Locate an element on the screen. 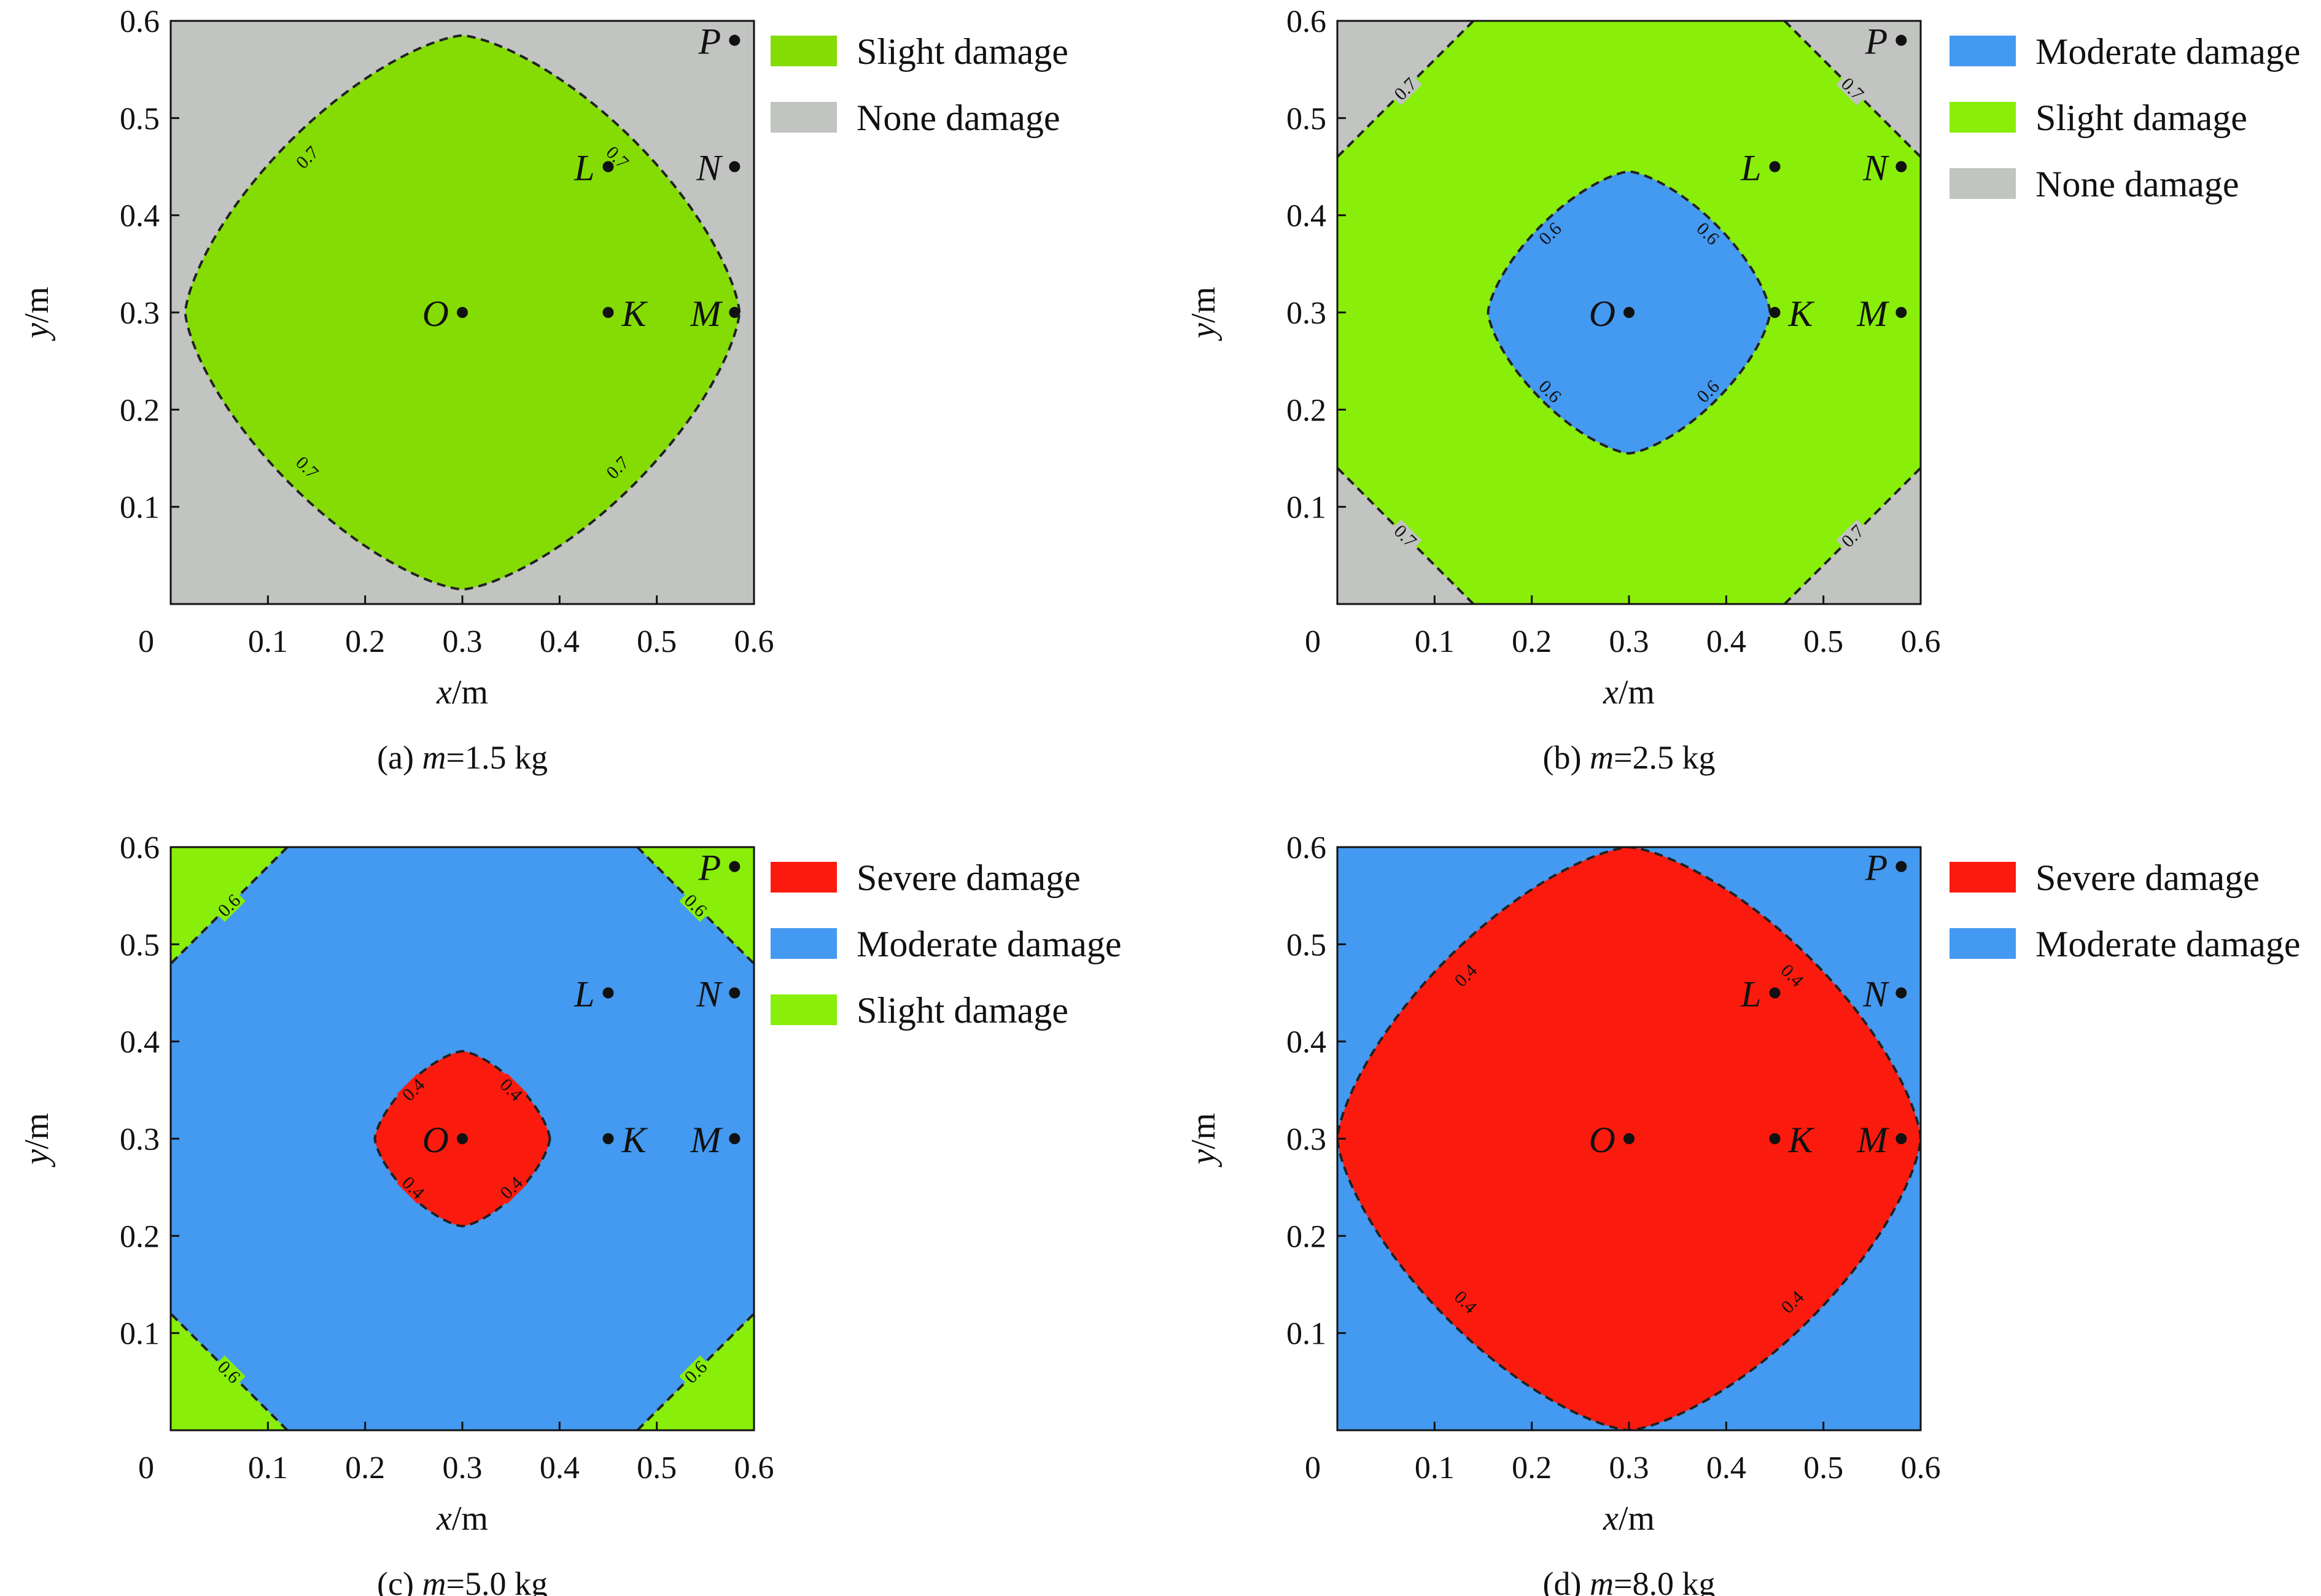 This screenshot has width=2321, height=1596. point-o-marker is located at coordinates (462, 1138).